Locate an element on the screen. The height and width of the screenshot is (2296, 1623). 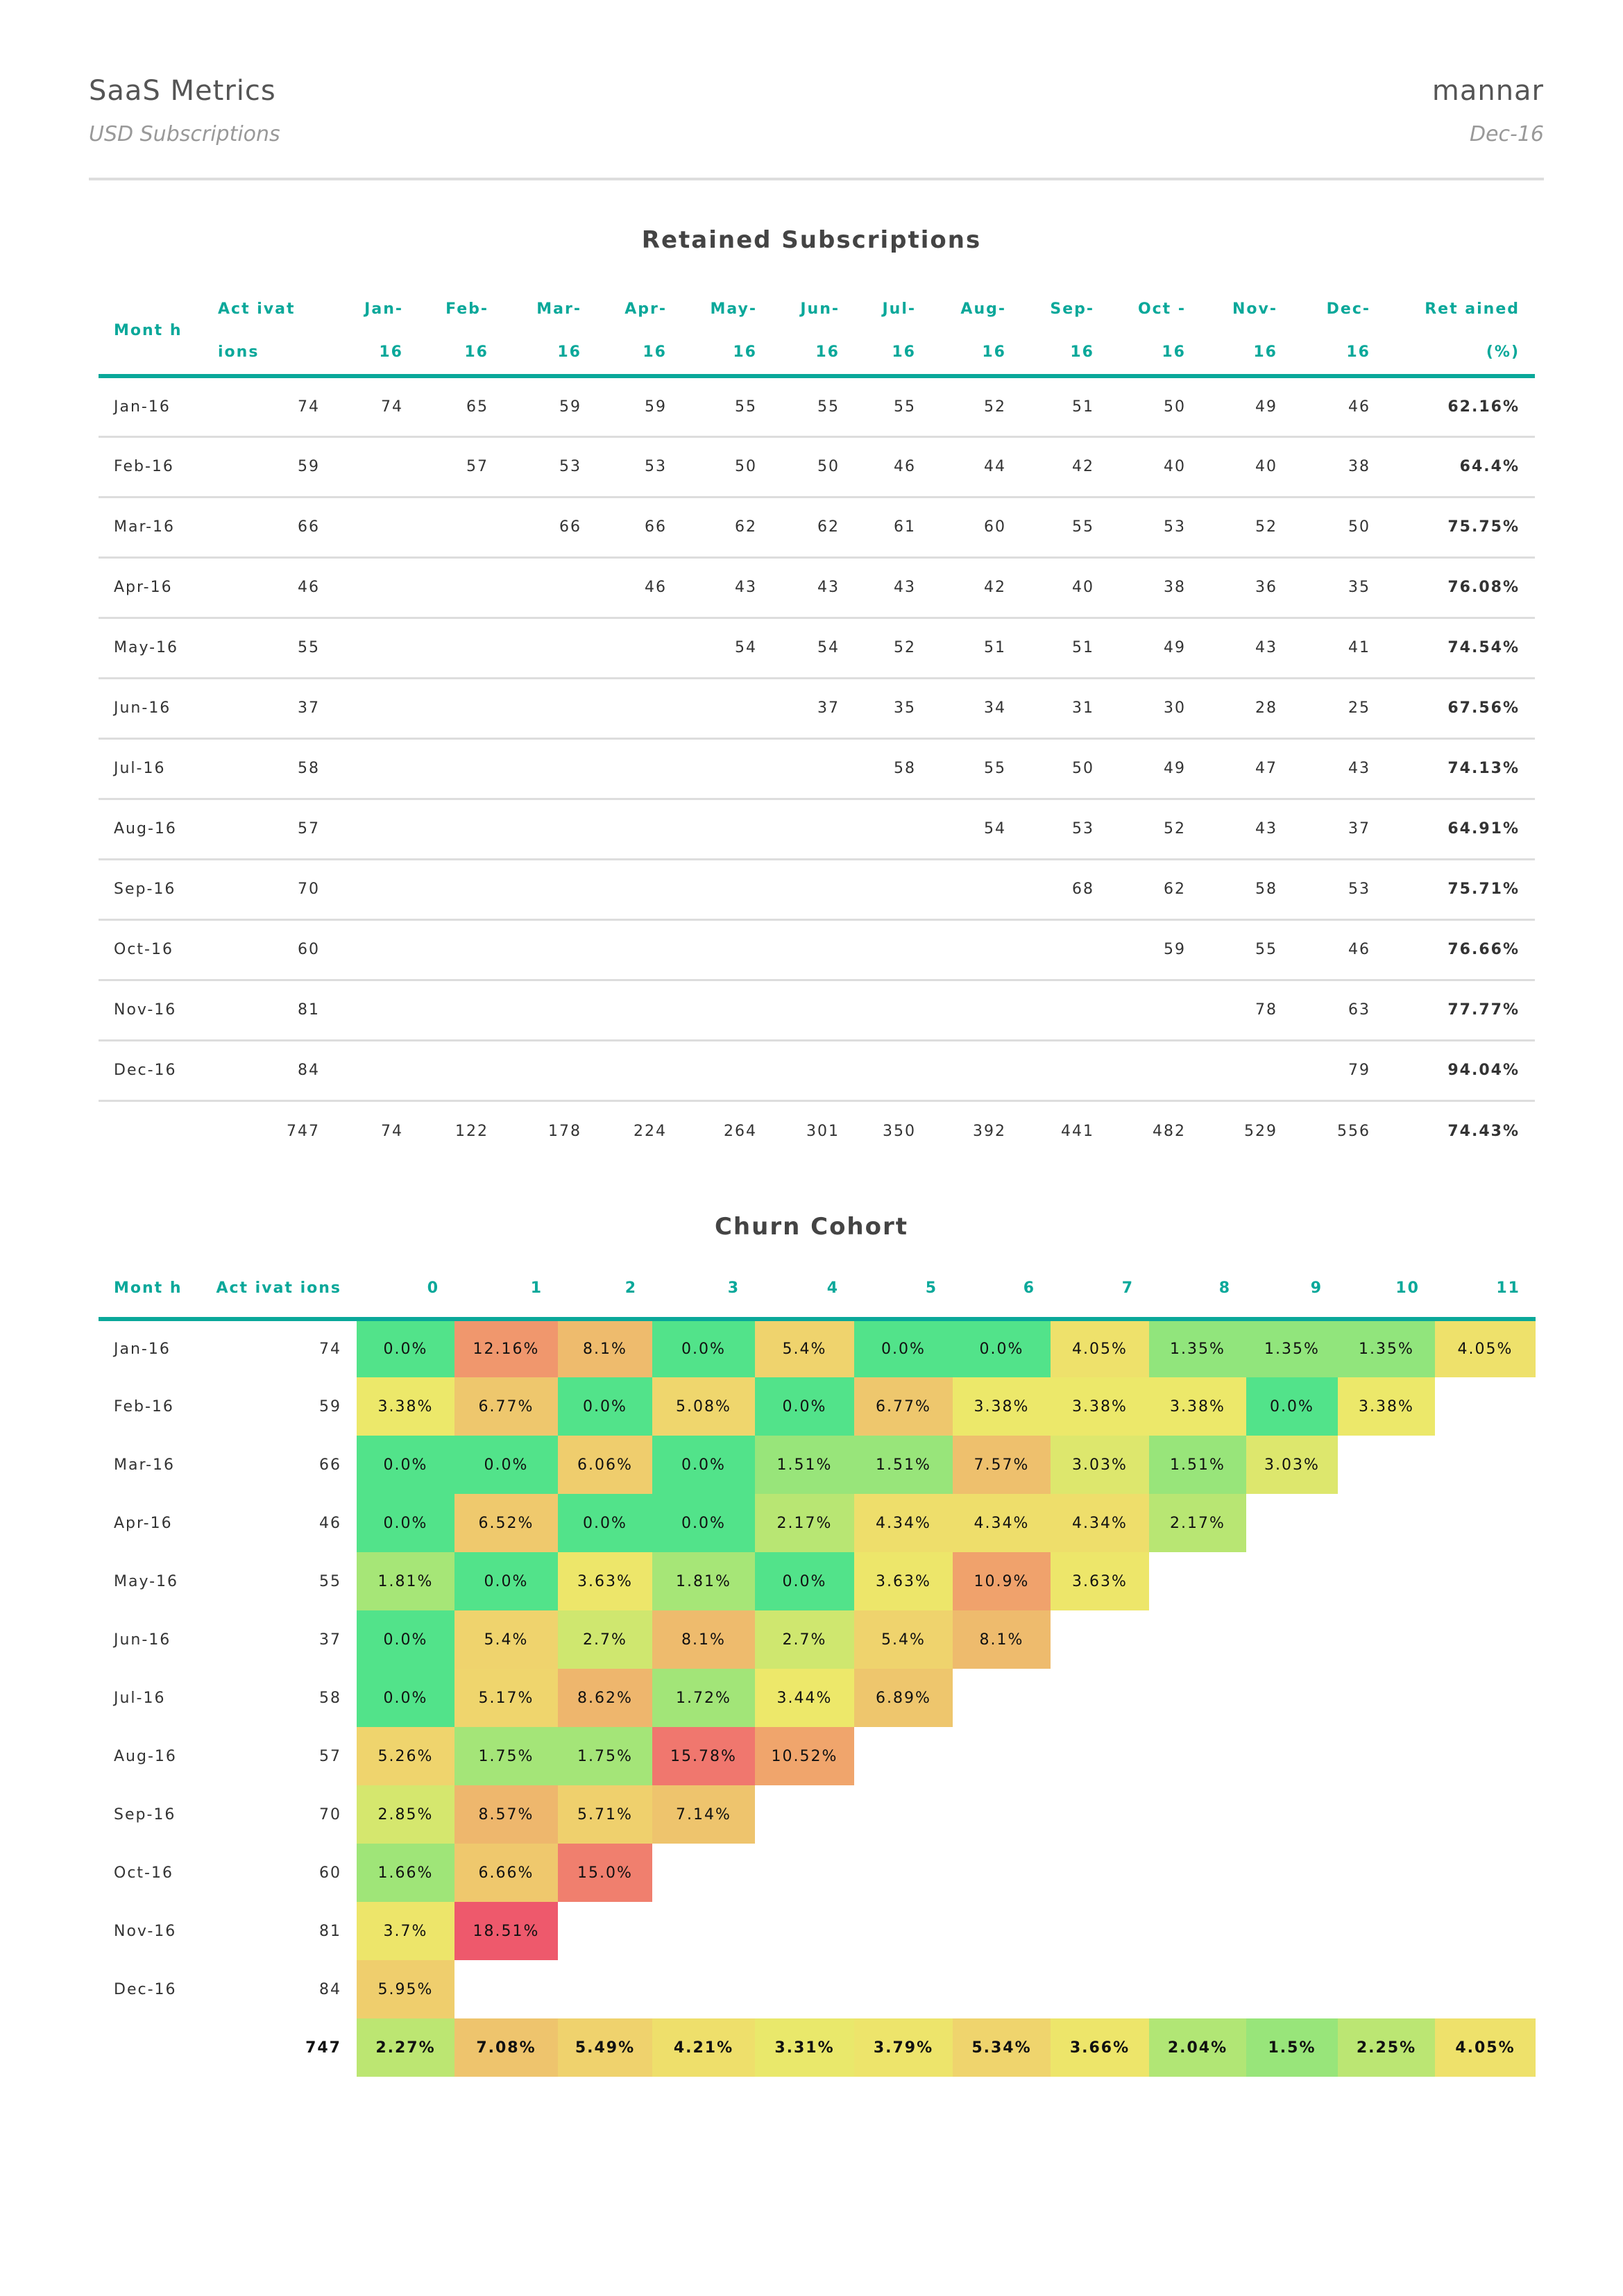
month-cell: Jun-16 is located at coordinates (142, 1640).